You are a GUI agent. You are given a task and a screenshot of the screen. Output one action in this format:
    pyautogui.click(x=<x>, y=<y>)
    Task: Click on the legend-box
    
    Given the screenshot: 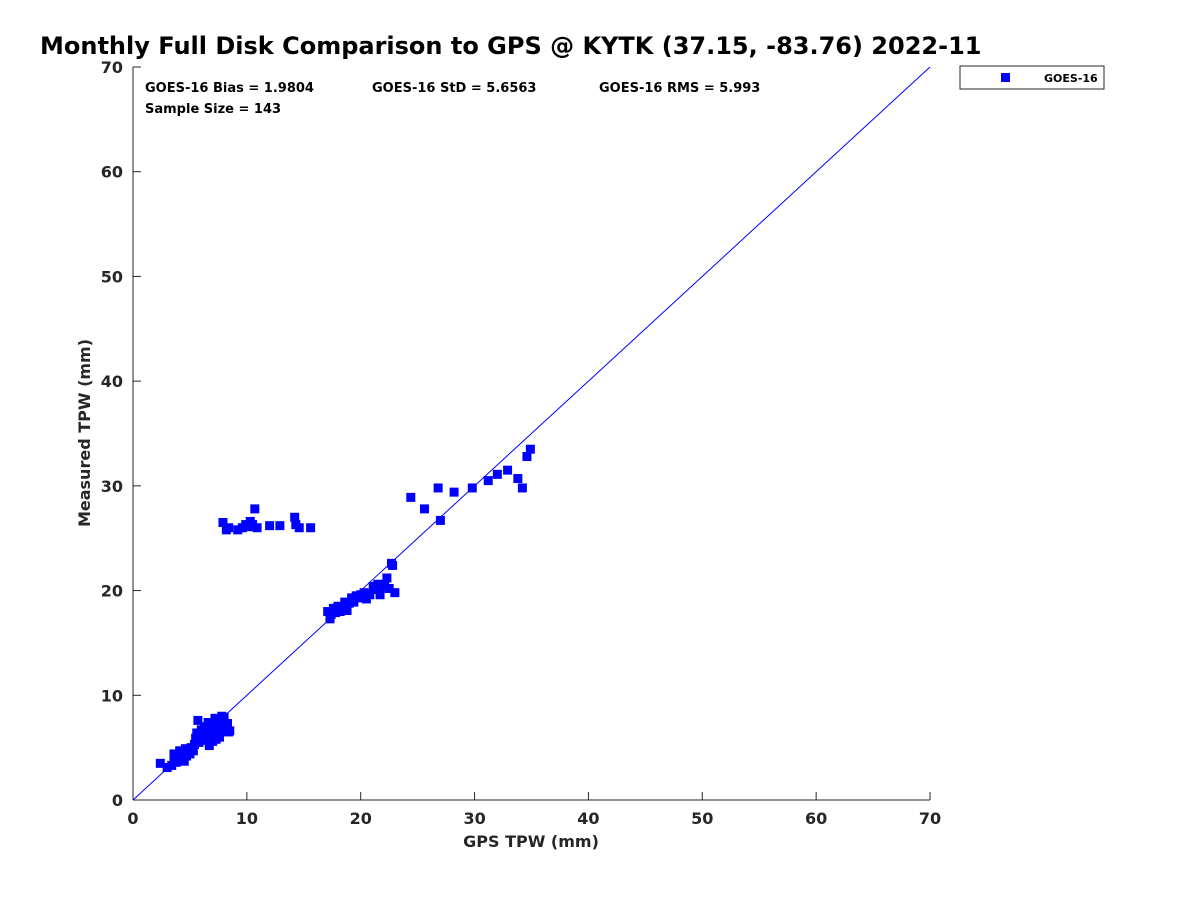 What is the action you would take?
    pyautogui.click(x=1032, y=77)
    